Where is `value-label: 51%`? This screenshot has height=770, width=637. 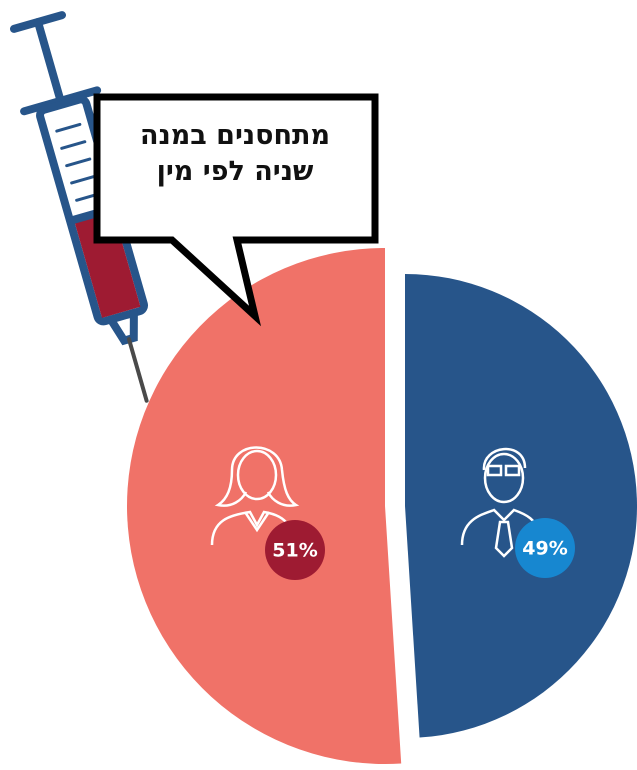 value-label: 51% is located at coordinates (294, 551).